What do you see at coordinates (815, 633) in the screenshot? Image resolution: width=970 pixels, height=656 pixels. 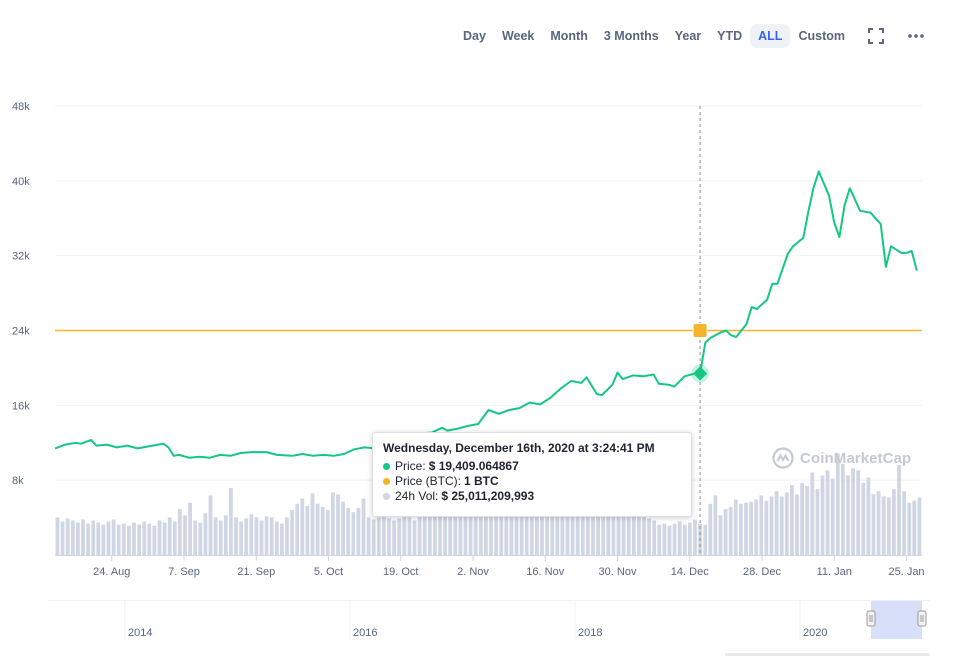 I see `navigator-label-3: 2020` at bounding box center [815, 633].